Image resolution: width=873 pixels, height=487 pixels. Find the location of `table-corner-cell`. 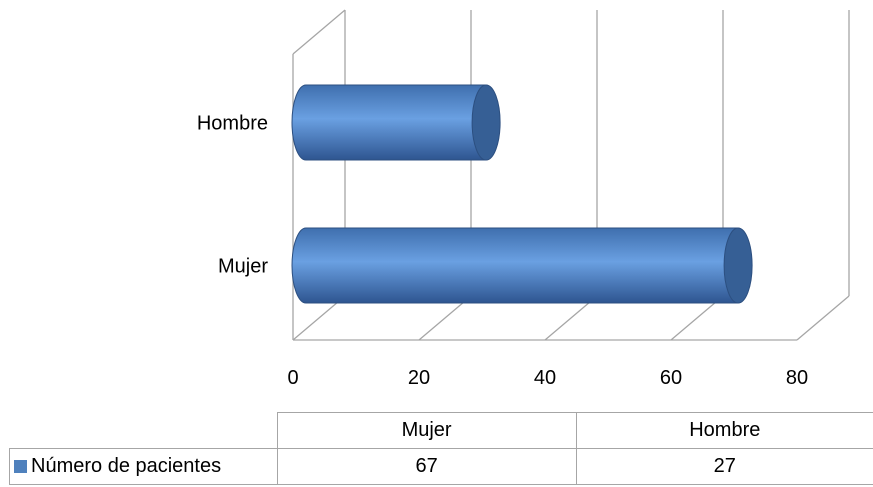

table-corner-cell is located at coordinates (143, 430).